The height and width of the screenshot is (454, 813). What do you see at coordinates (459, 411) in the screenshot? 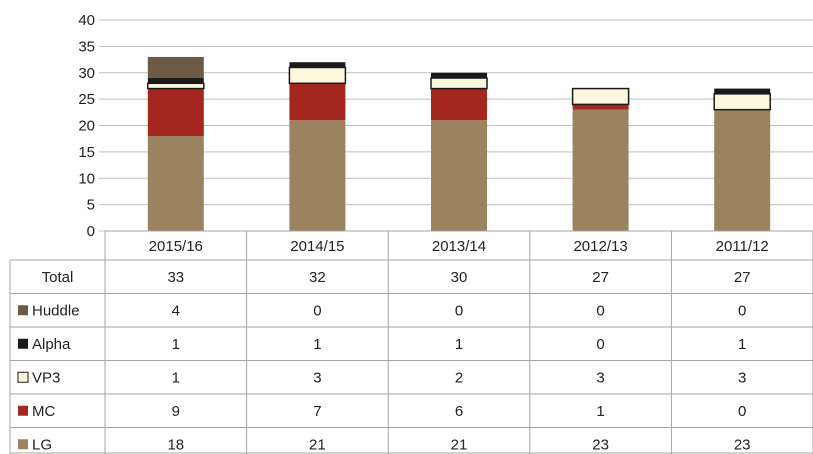
I see `table-cell-value: 6` at bounding box center [459, 411].